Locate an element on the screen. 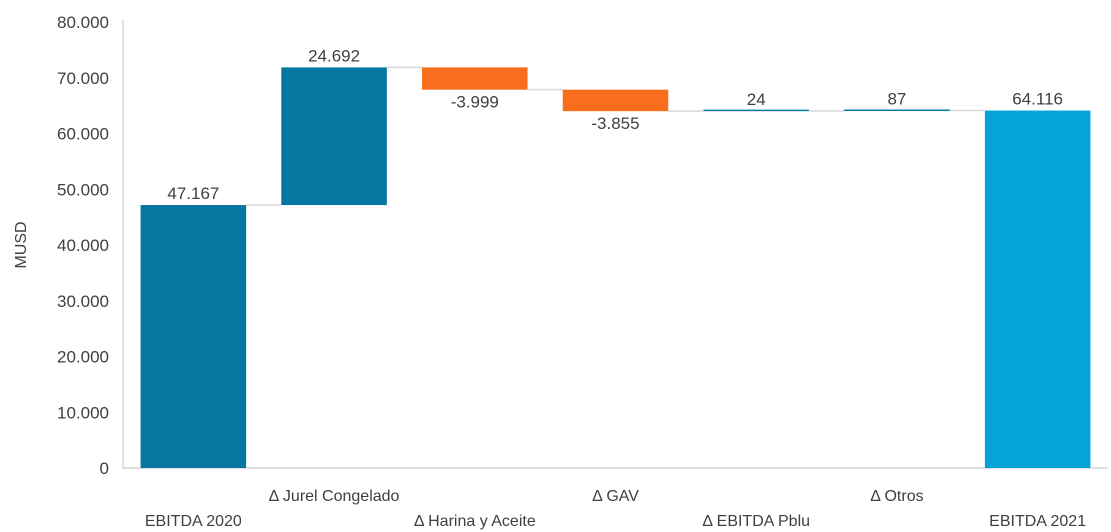 Image resolution: width=1111 pixels, height=532 pixels. y-tick-label: 0 is located at coordinates (104, 468).